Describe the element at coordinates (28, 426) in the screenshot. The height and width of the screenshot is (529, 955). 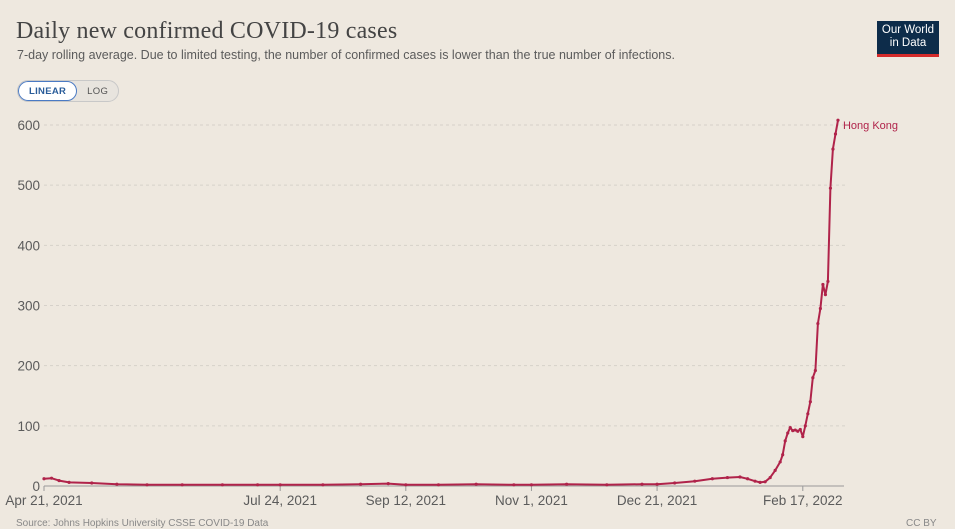
I see `y-tick-label: 100` at that location.